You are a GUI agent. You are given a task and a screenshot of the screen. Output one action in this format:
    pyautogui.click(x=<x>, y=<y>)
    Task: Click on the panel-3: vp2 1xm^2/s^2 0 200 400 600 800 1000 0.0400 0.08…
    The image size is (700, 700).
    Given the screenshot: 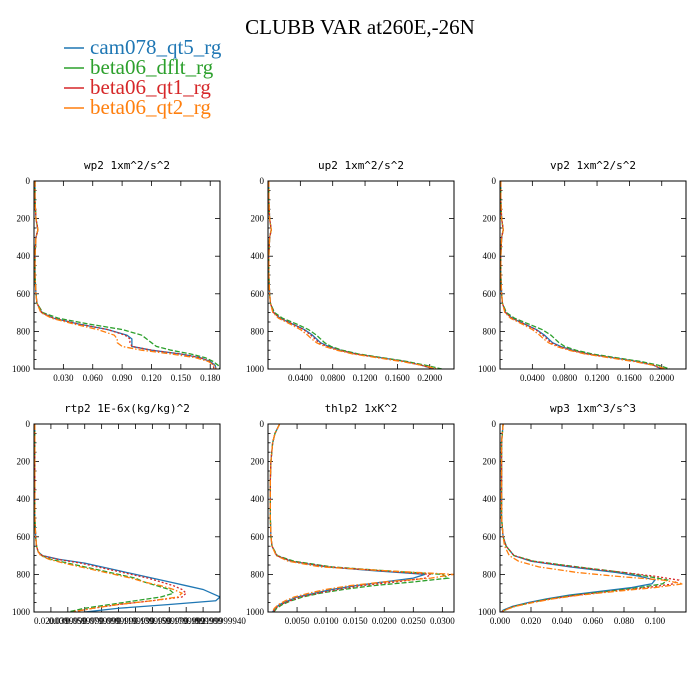 What is the action you would take?
    pyautogui.click(x=582, y=271)
    